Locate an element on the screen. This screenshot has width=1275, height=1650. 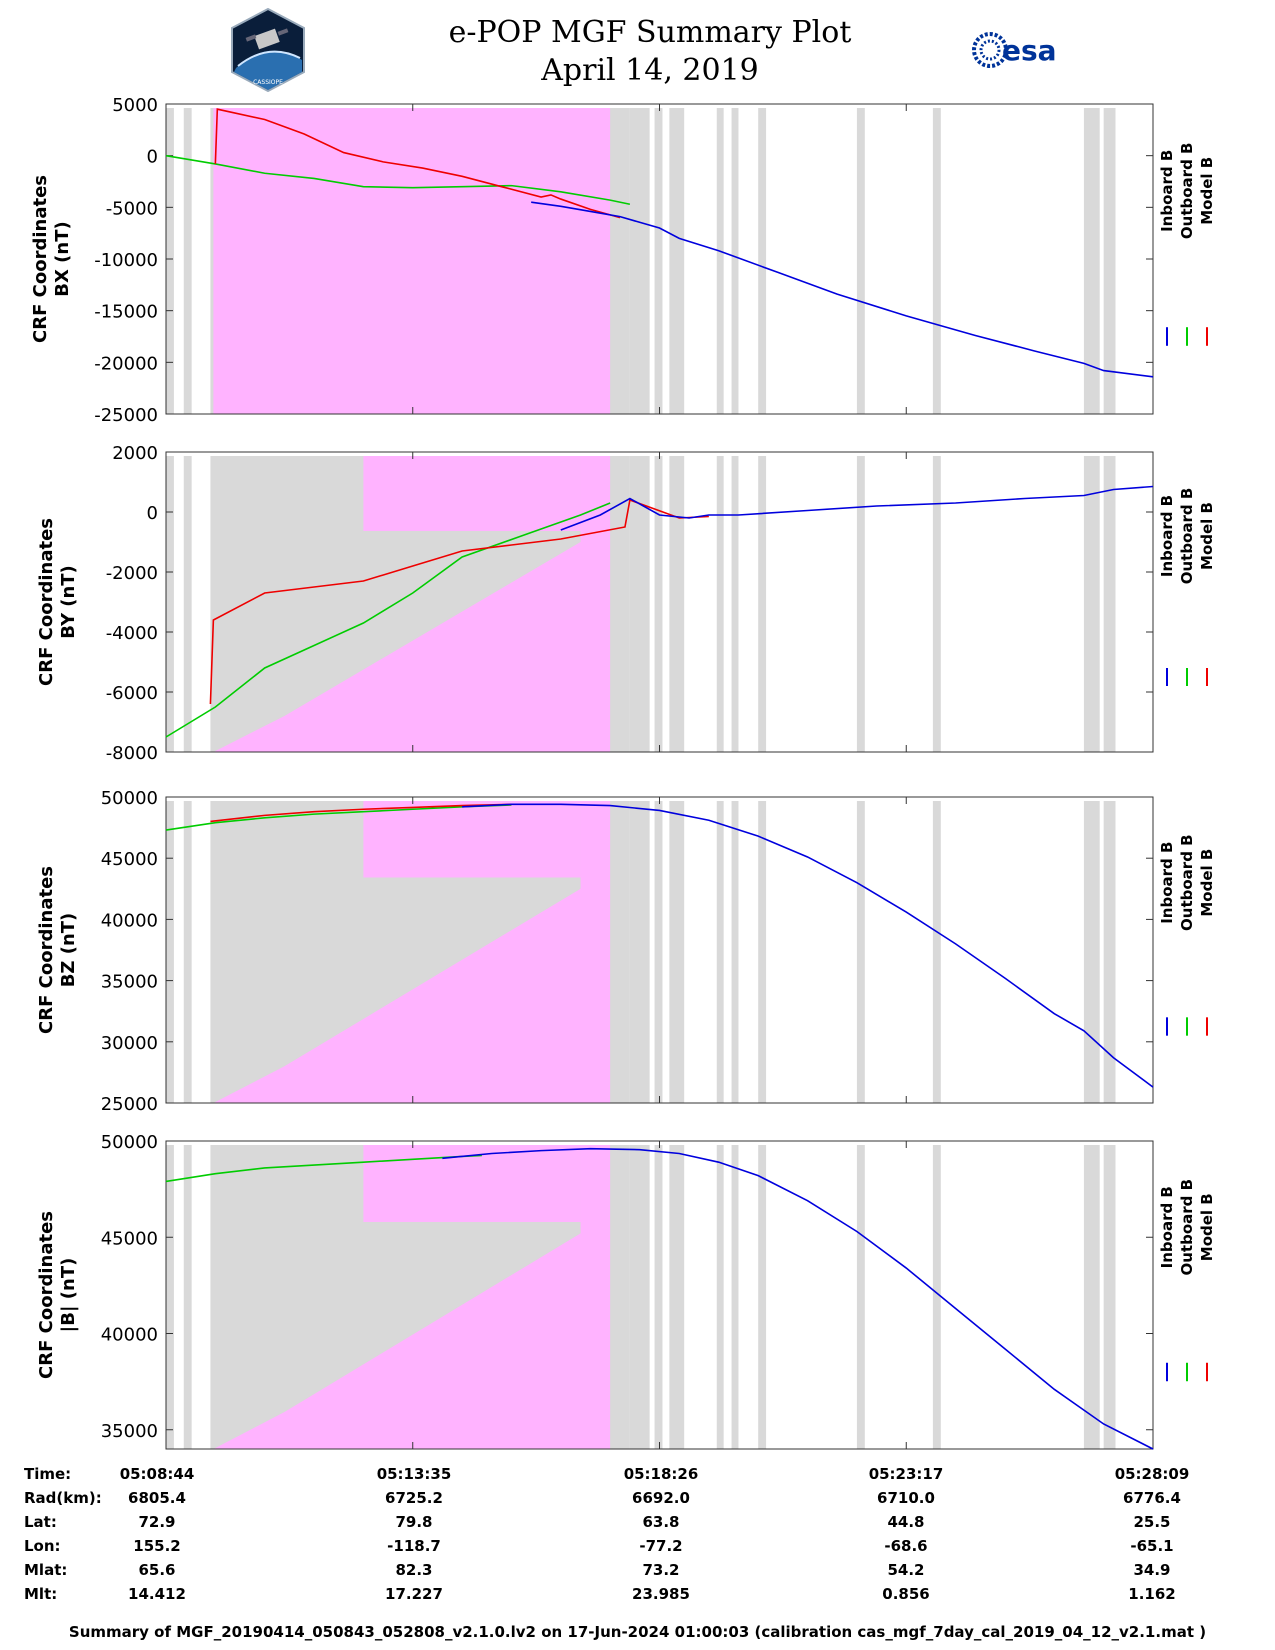
y-tick-label: -15000 is located at coordinates (126, 312).